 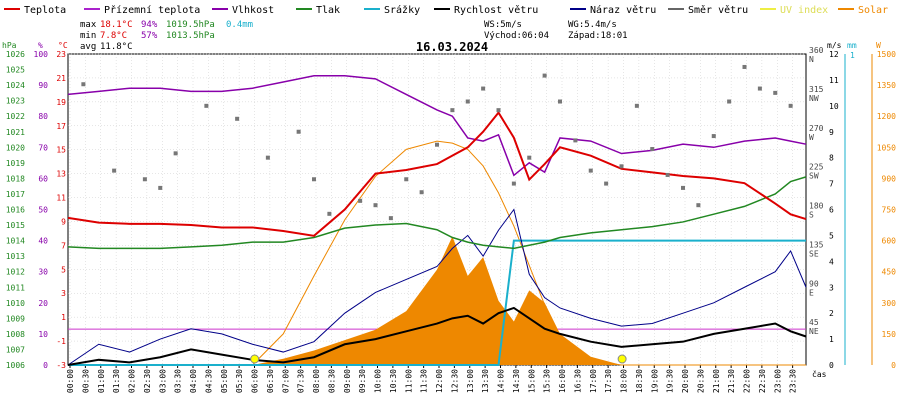 I want to click on pressure-tick-label: 1012, so click(x=15, y=272).